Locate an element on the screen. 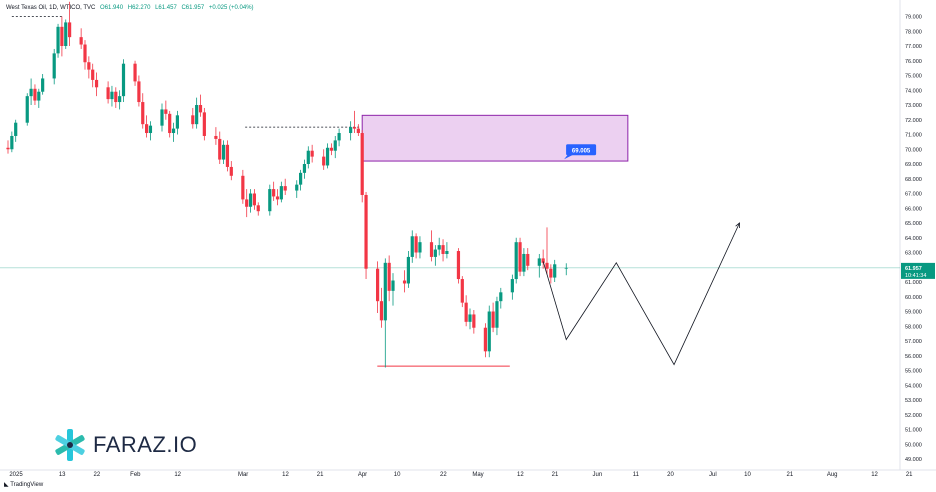  close-value: C61.957 is located at coordinates (193, 8).